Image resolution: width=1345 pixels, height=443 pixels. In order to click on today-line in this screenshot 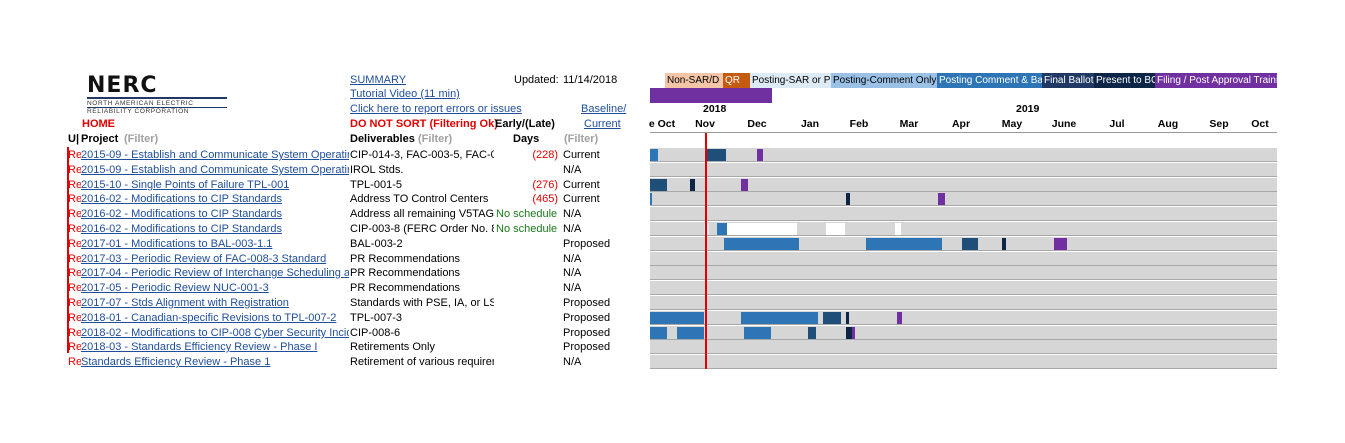, I will do `click(706, 251)`.